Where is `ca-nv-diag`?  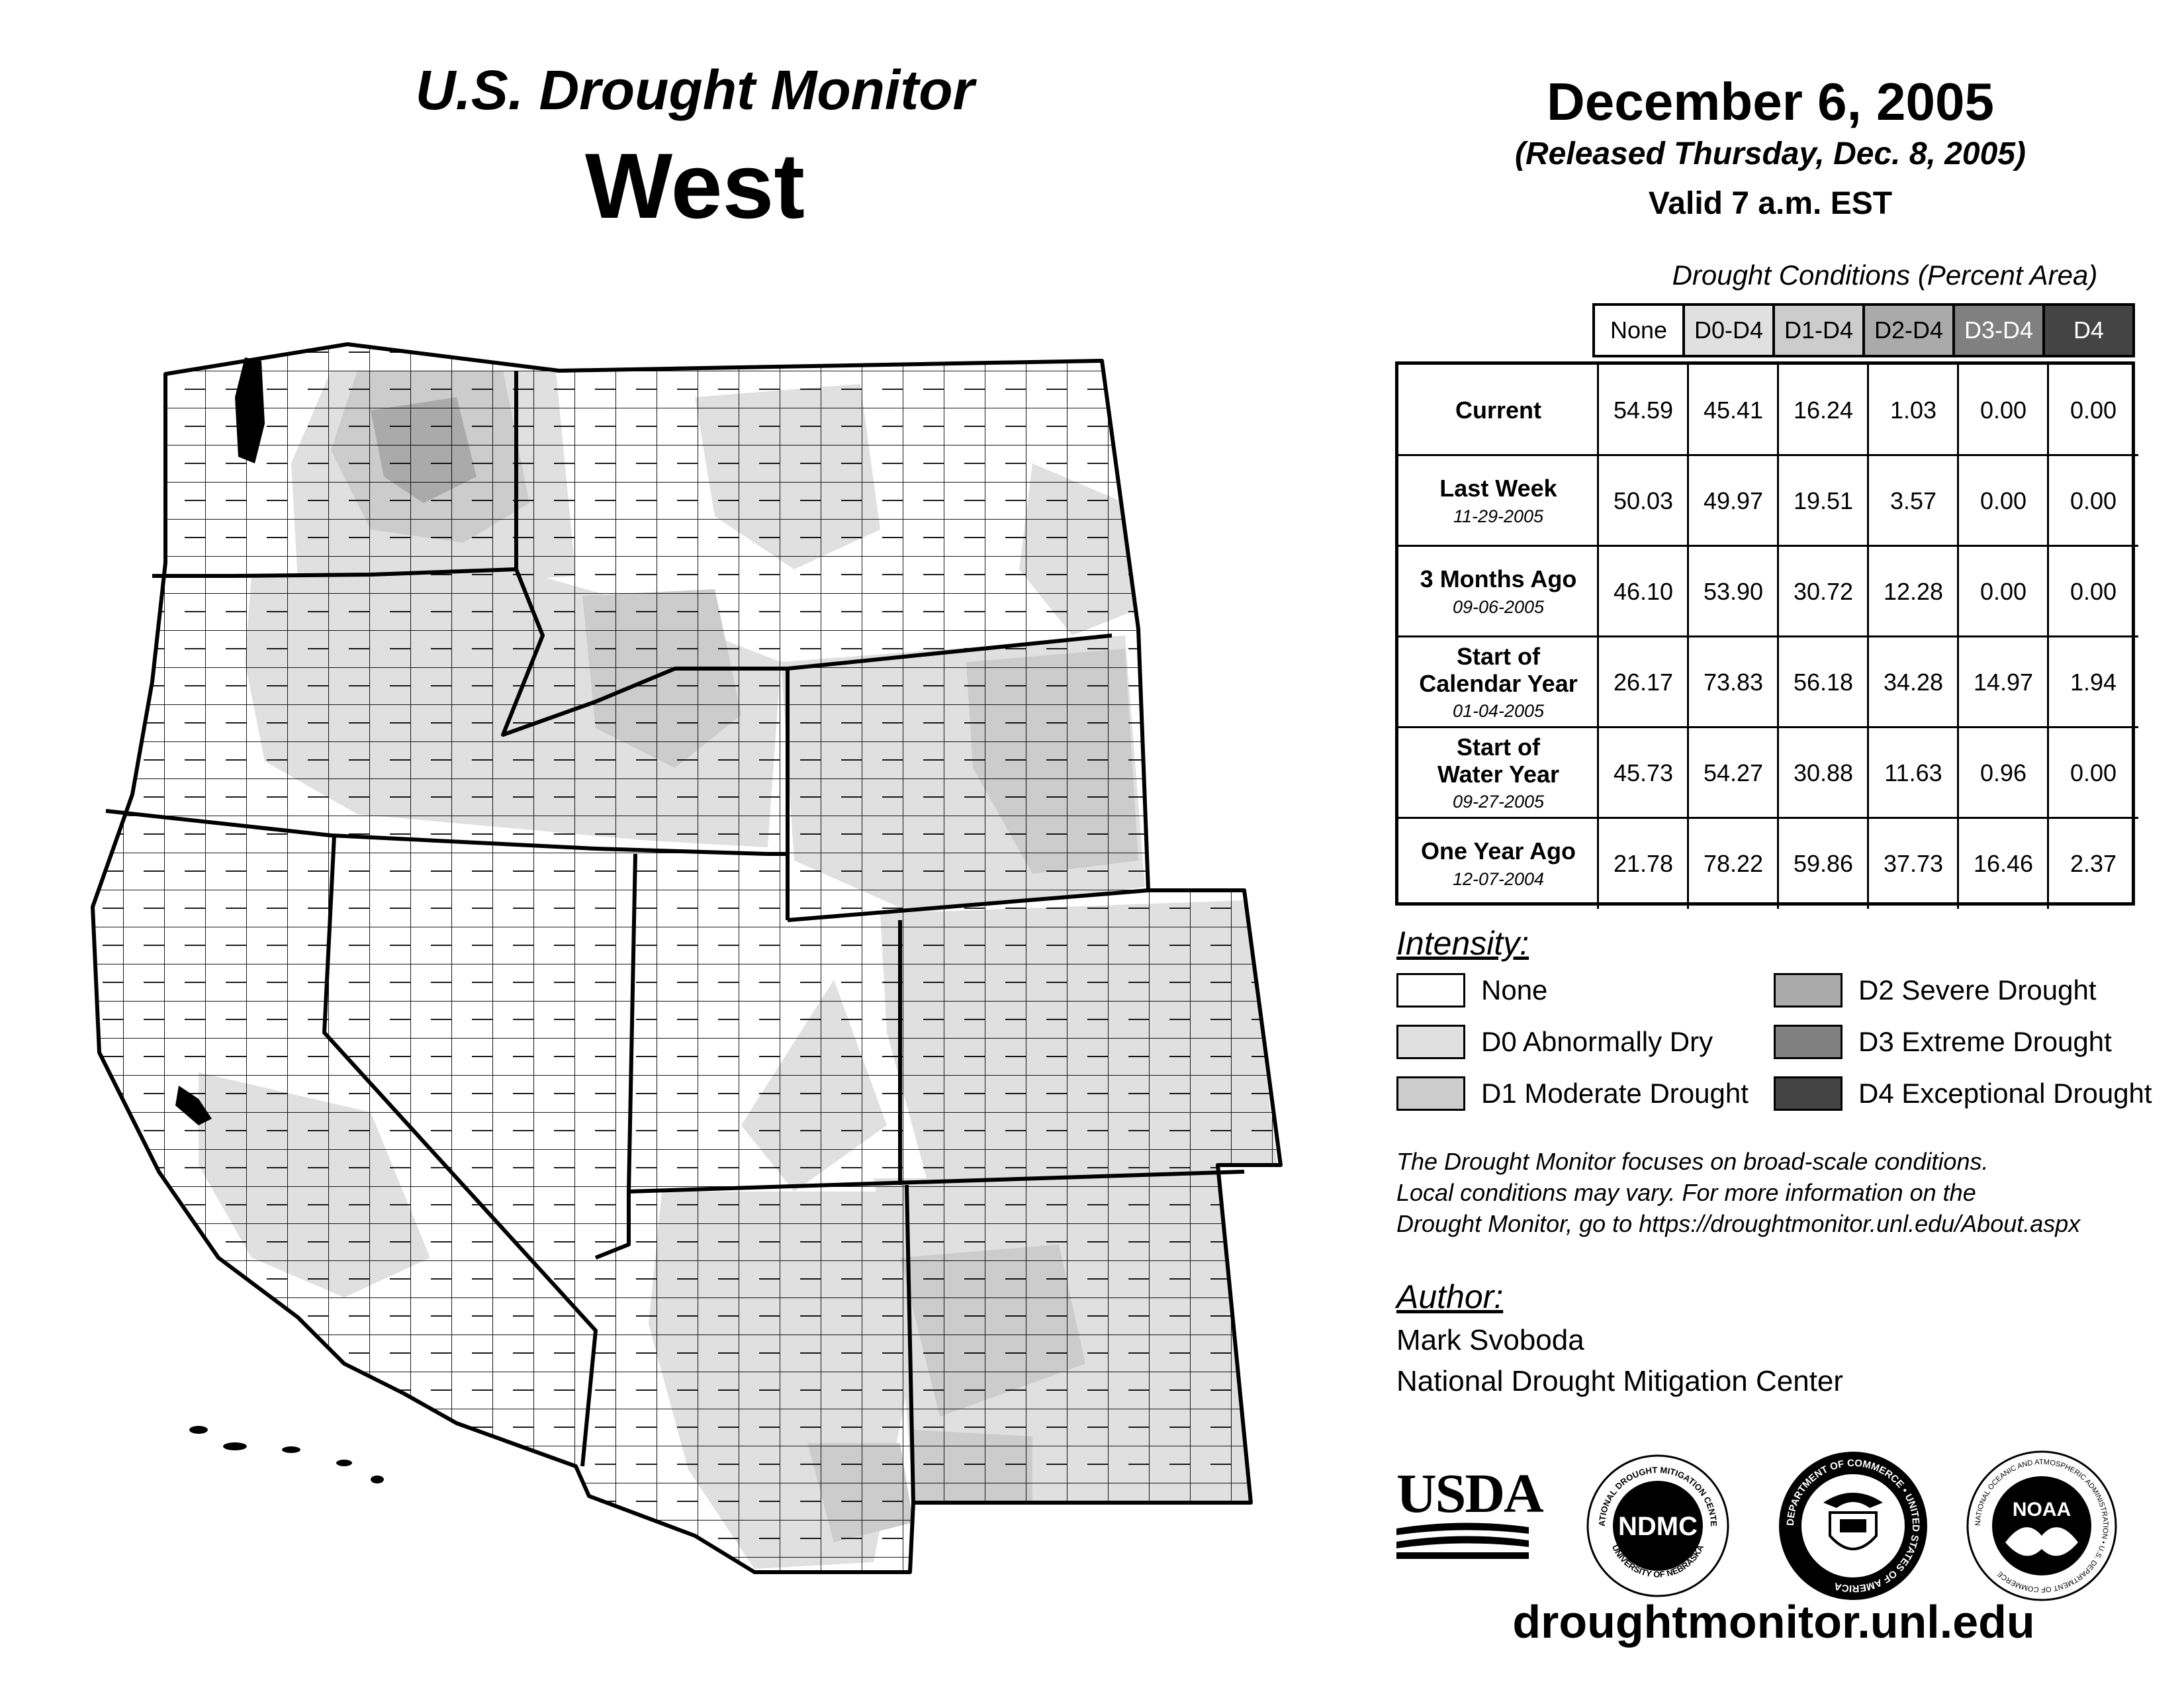 ca-nv-diag is located at coordinates (460, 1151).